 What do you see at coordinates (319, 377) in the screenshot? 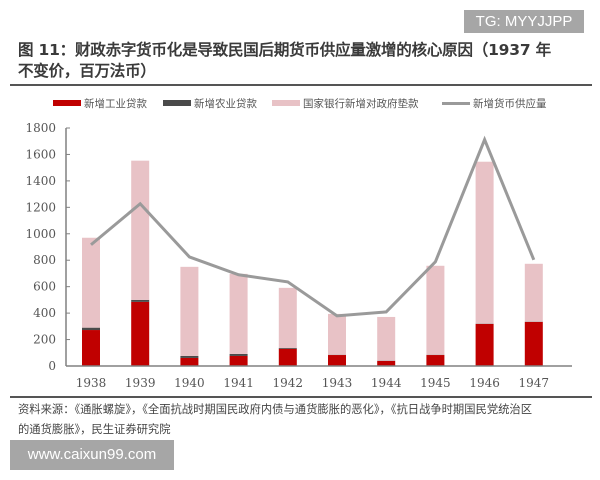
I see `x-axis: 1938 1939 1940 1941 1942 1943 1944 1945 1946 1947` at bounding box center [319, 377].